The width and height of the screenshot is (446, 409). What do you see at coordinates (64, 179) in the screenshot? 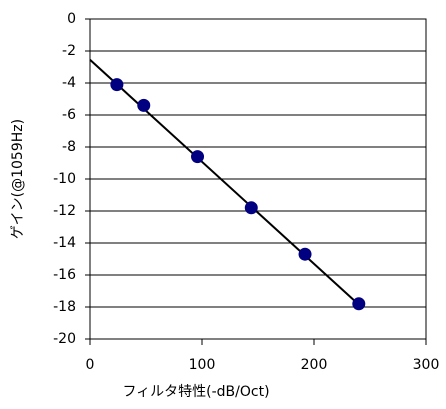
I see `y-tick-label: -10` at bounding box center [64, 179].